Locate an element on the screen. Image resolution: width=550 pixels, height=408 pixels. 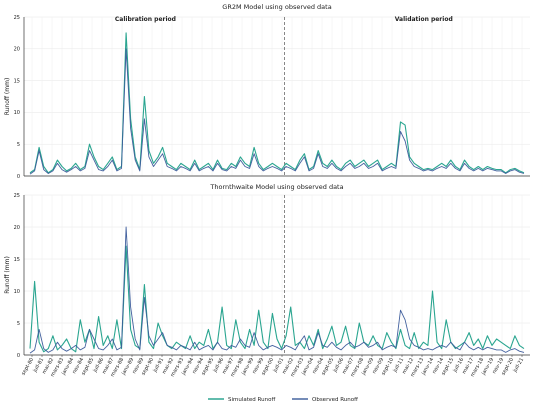
legend-observed-label: Observed Runoff is located at coordinates (335, 400).